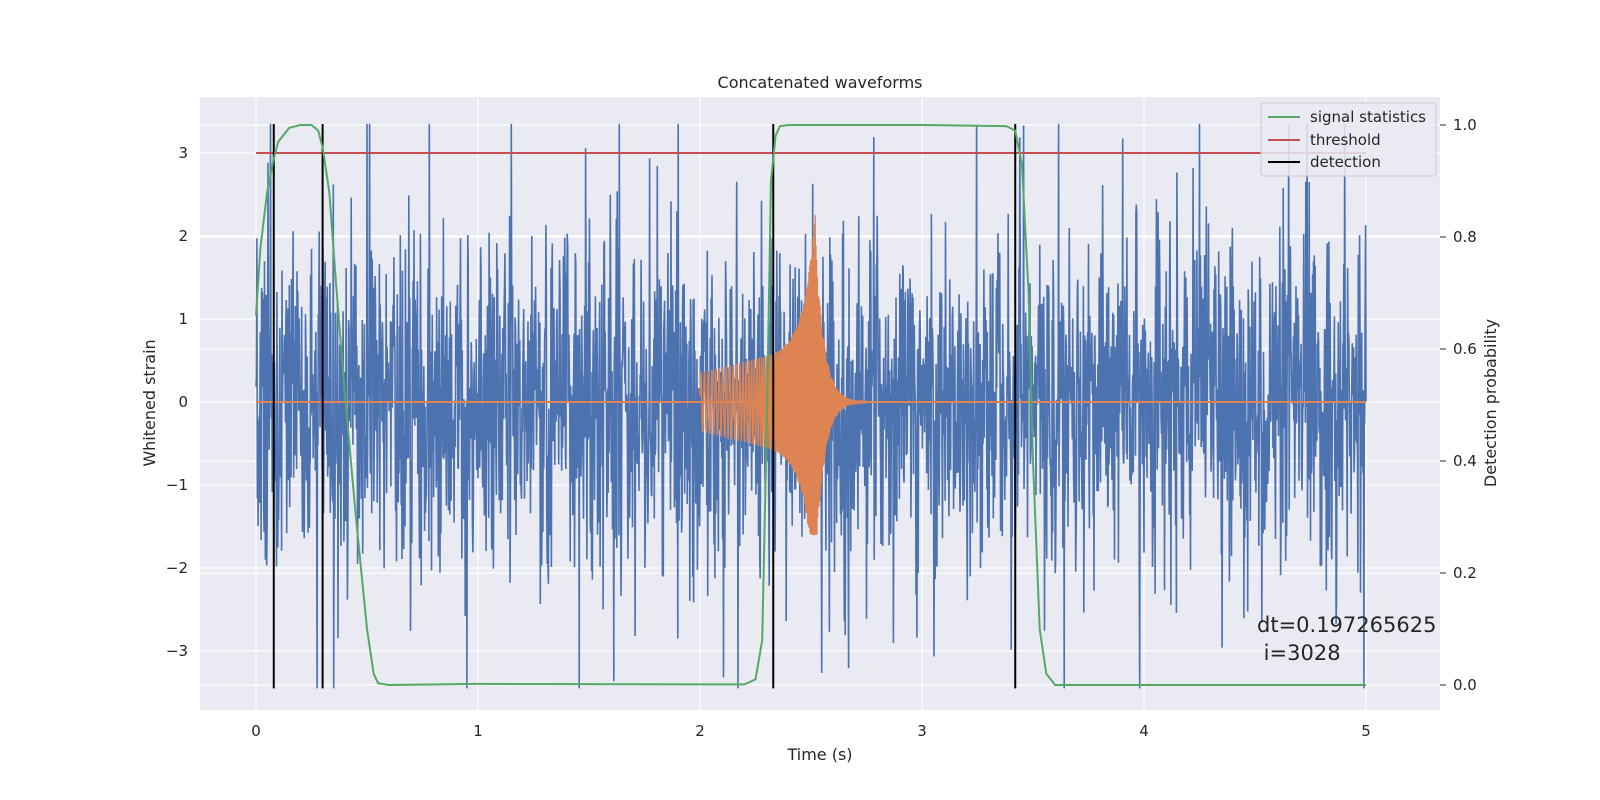  What do you see at coordinates (183, 402) in the screenshot?
I see `y-tick-label-3: 0` at bounding box center [183, 402].